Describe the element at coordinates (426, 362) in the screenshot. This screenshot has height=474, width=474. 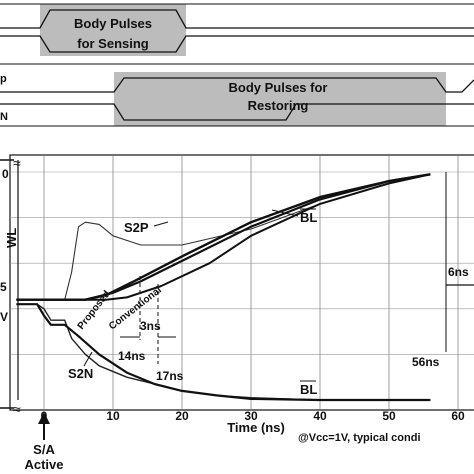
I see `t56-label: 56ns` at that location.